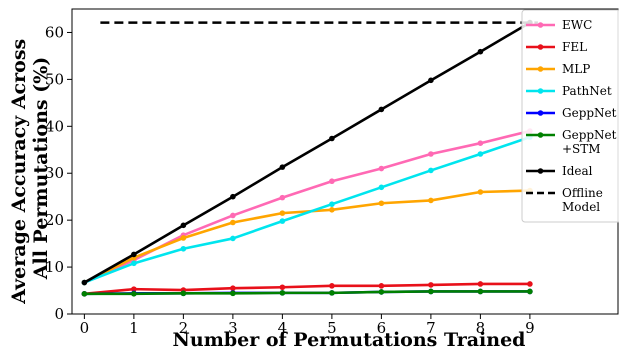  I want to click on y-axis-title-line-2: All Permutations (%), so click(41, 169).